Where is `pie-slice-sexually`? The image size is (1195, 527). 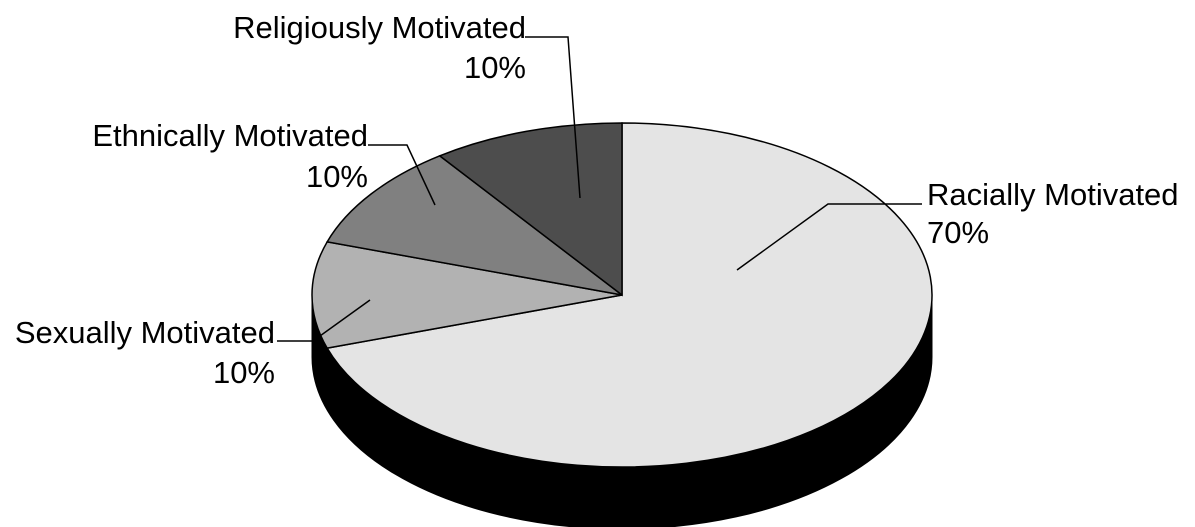
pie-slice-sexually is located at coordinates (467, 295).